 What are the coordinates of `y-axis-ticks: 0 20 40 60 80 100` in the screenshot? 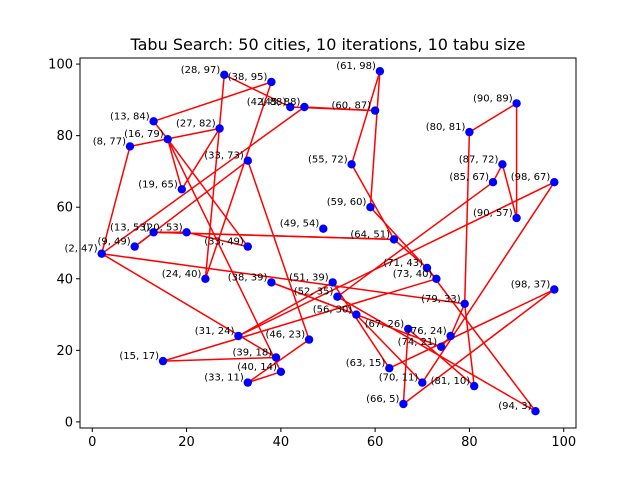 It's located at (64, 244).